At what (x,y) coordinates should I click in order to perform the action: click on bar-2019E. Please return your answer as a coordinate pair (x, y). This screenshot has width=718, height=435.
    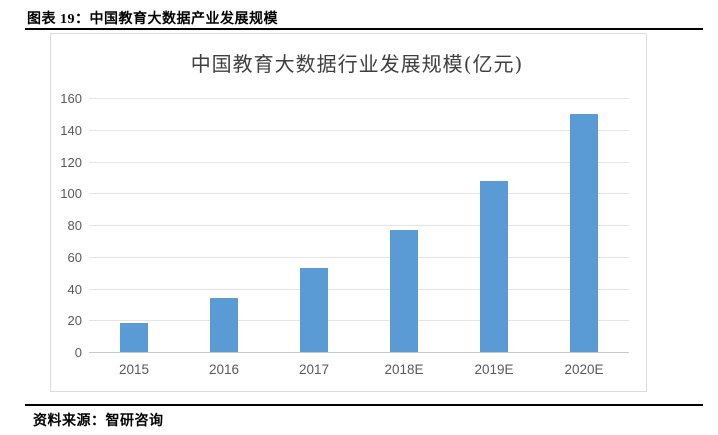
    Looking at the image, I should click on (494, 266).